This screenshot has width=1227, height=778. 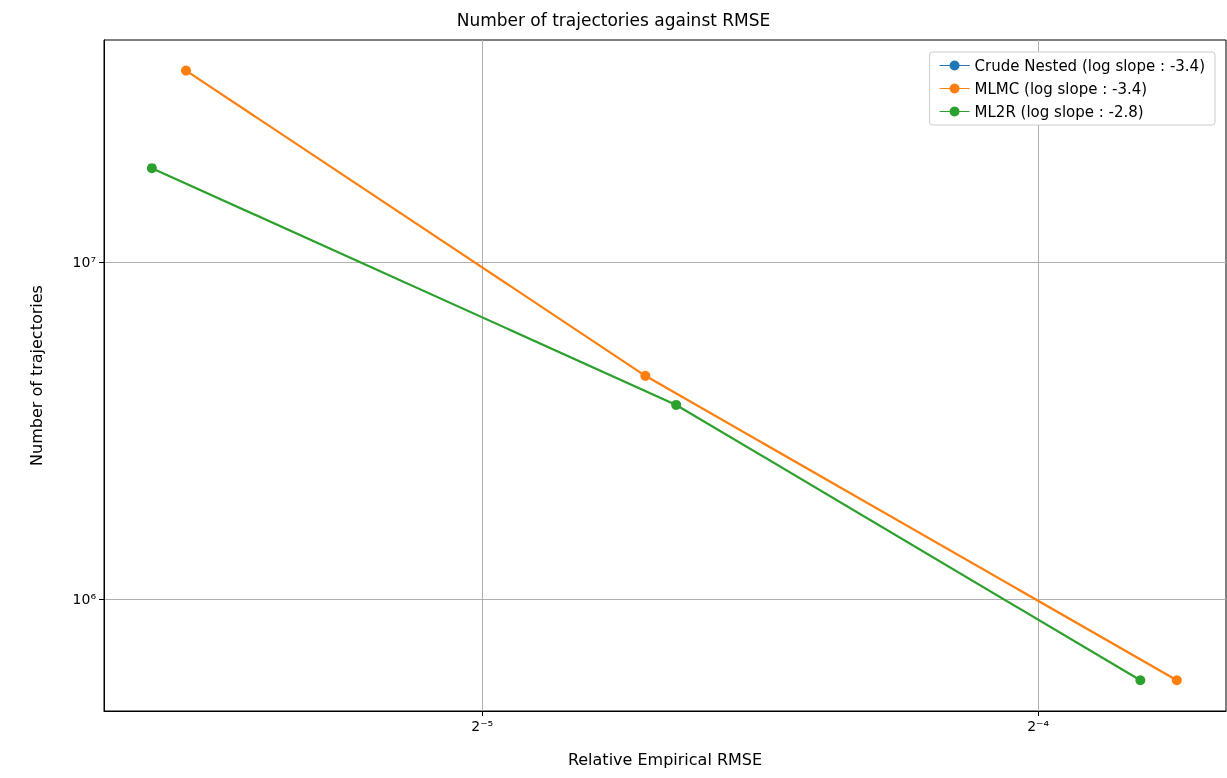 I want to click on y-axis-title: Number of trajectories, so click(x=36, y=375).